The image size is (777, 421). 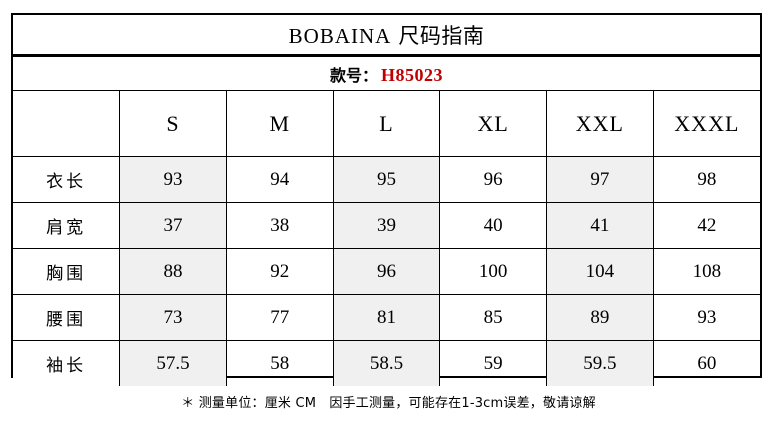 What do you see at coordinates (279, 363) in the screenshot?
I see `cell-sleeve-m: 58` at bounding box center [279, 363].